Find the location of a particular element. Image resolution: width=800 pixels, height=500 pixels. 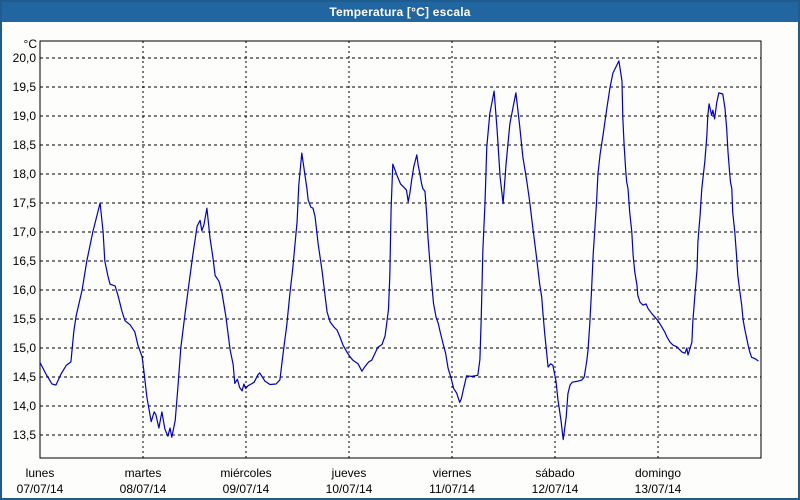

y-axis-unit-label: °C is located at coordinates (31, 44).